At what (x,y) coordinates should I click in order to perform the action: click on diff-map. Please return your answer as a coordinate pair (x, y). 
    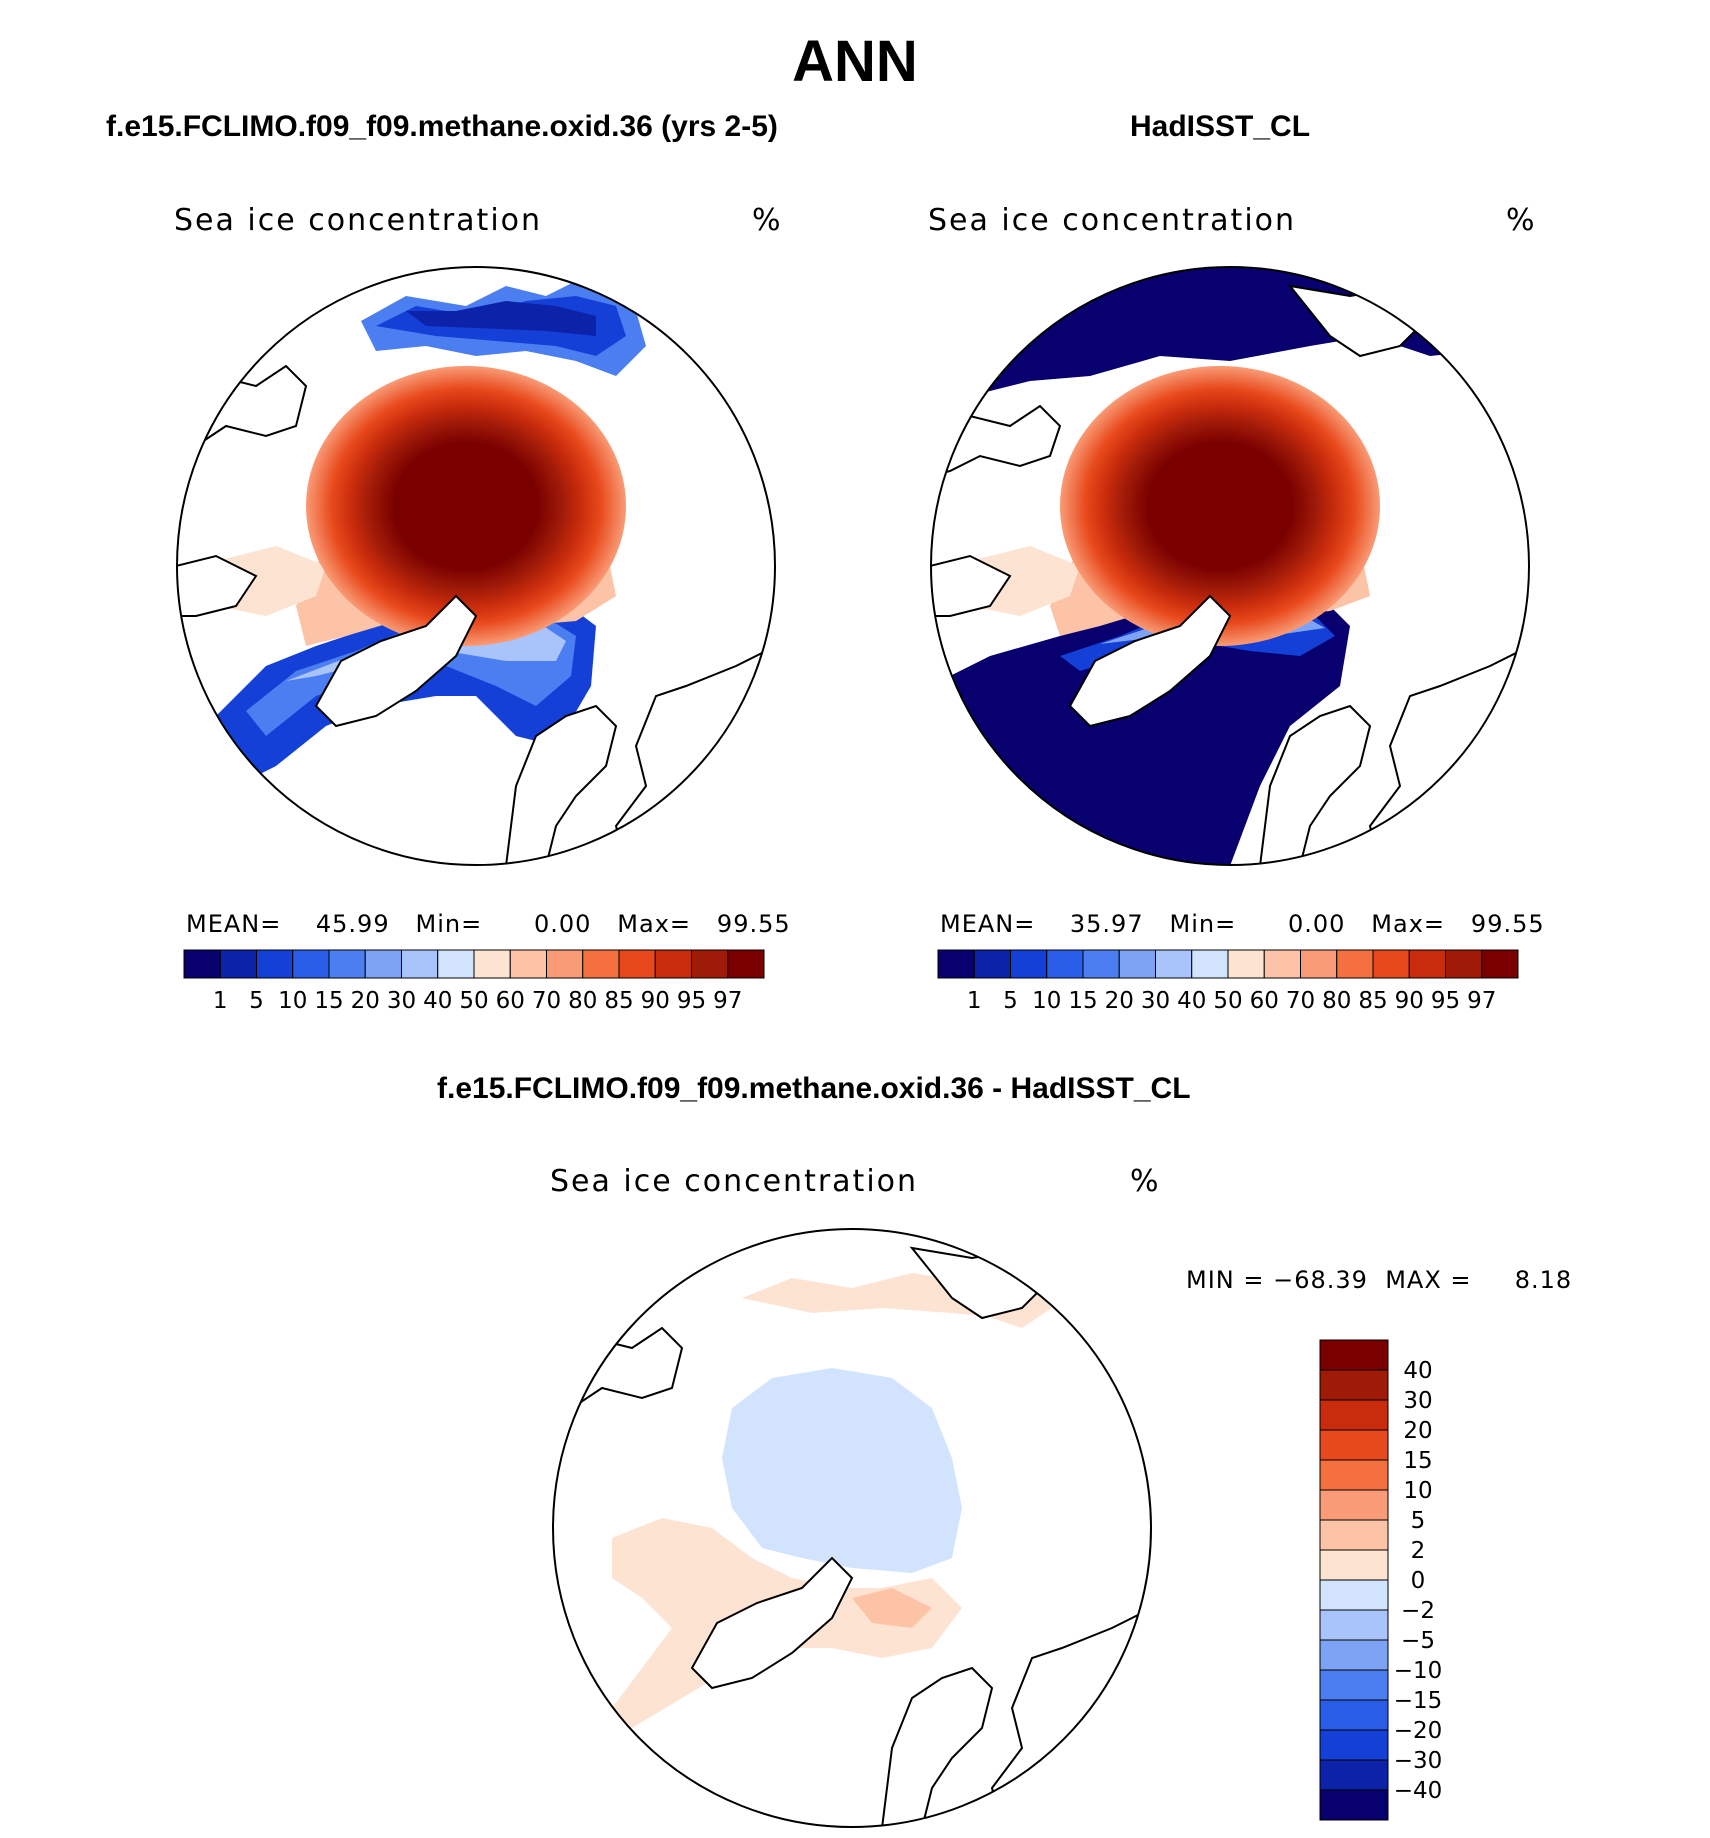
    Looking at the image, I should click on (852, 1528).